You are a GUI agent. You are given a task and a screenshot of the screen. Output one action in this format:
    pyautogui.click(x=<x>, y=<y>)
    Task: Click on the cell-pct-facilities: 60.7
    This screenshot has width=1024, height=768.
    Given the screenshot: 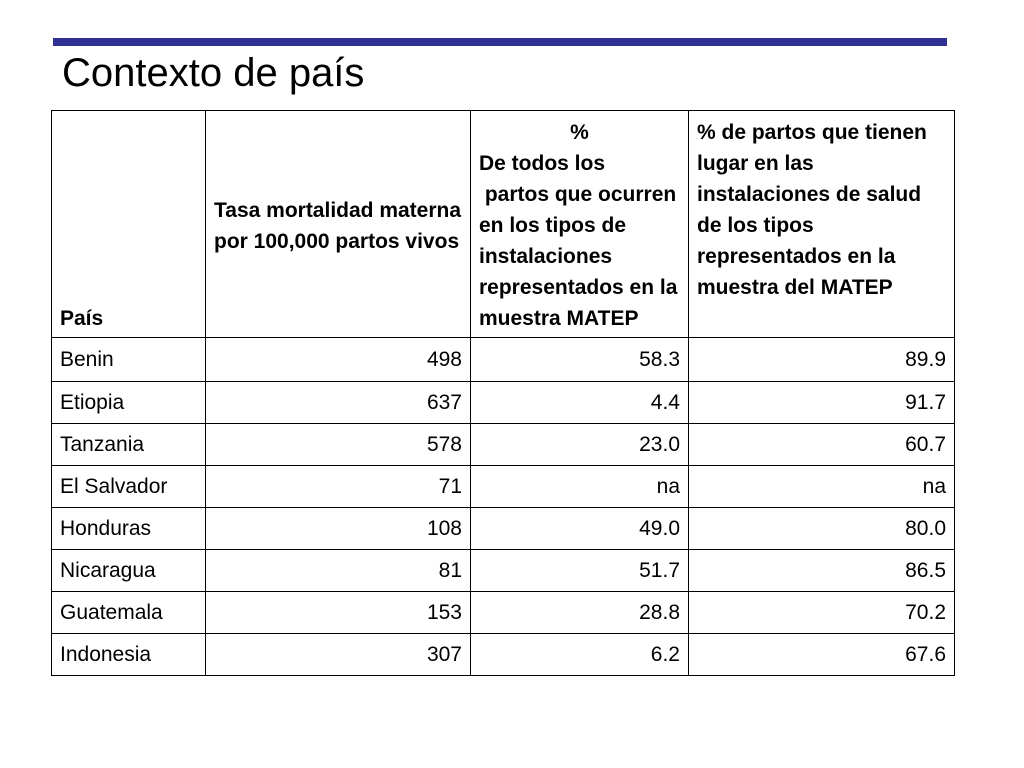 What is the action you would take?
    pyautogui.click(x=821, y=444)
    